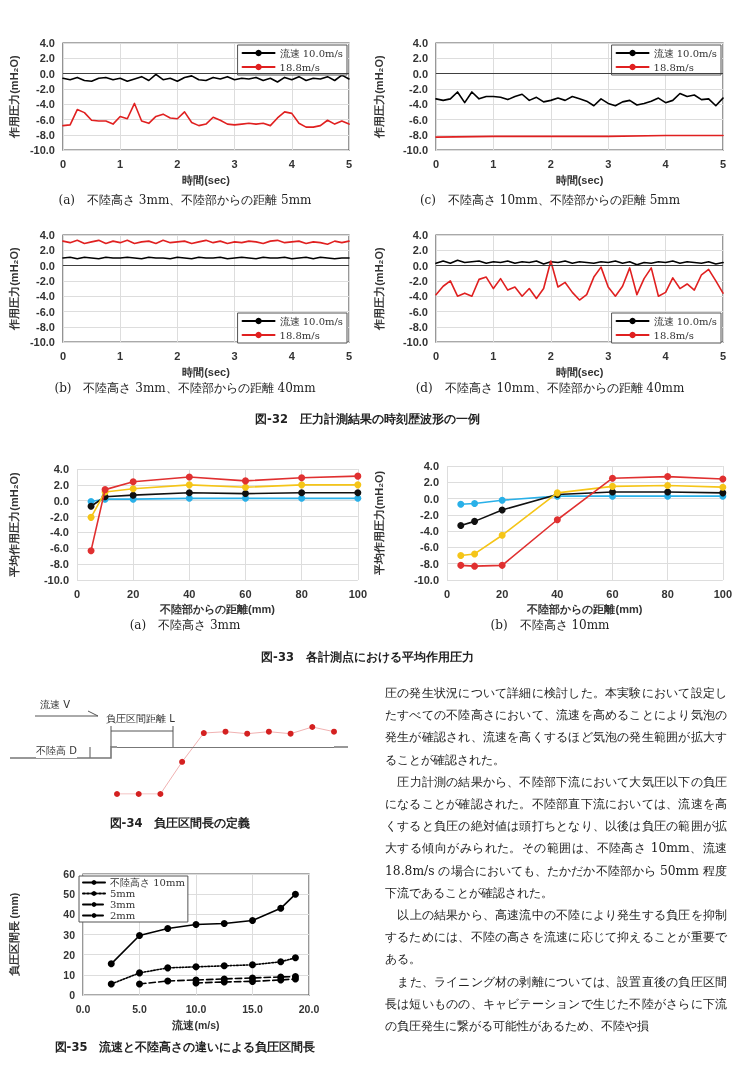 The width and height of the screenshot is (735, 1066). Describe the element at coordinates (180, 823) in the screenshot. I see `text: 図-34 負圧区間長の定義` at that location.